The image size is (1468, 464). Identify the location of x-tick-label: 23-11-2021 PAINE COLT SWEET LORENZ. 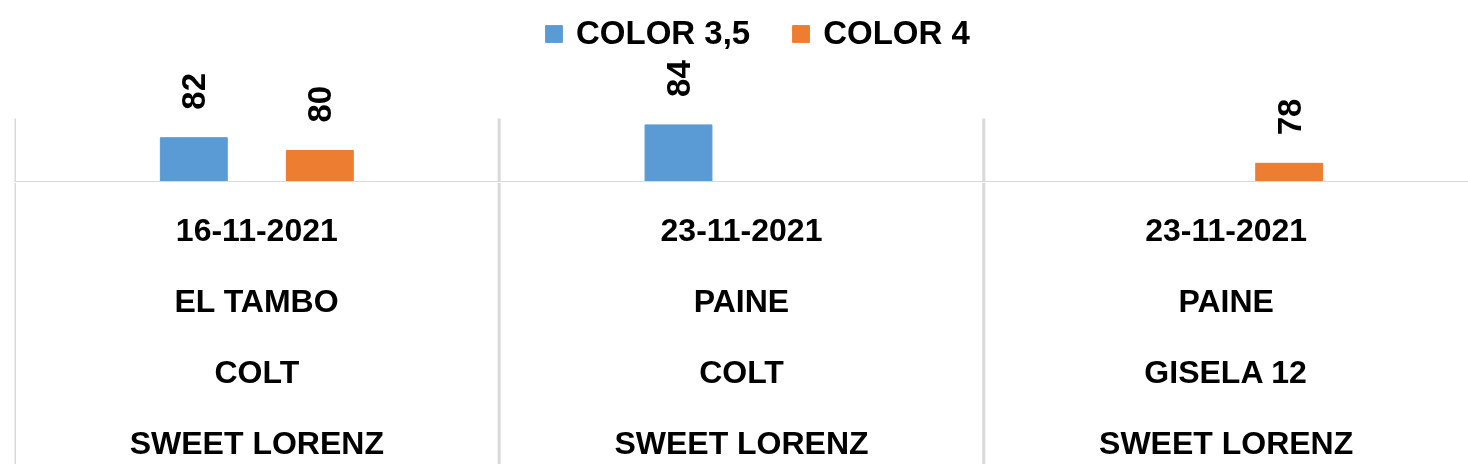
(741, 337).